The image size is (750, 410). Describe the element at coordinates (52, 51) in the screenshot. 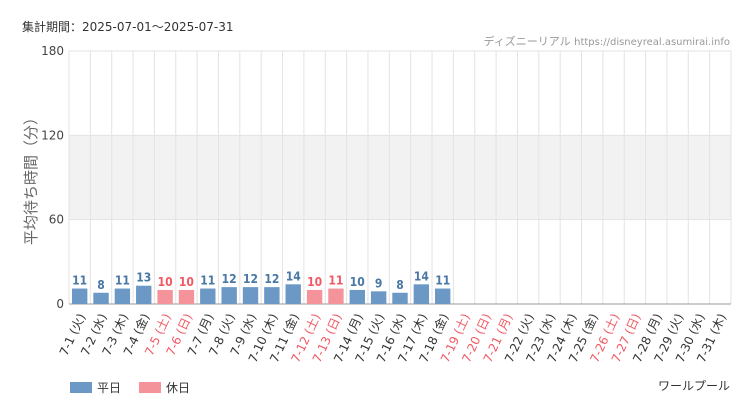

I see `y-tick-label: 180` at that location.